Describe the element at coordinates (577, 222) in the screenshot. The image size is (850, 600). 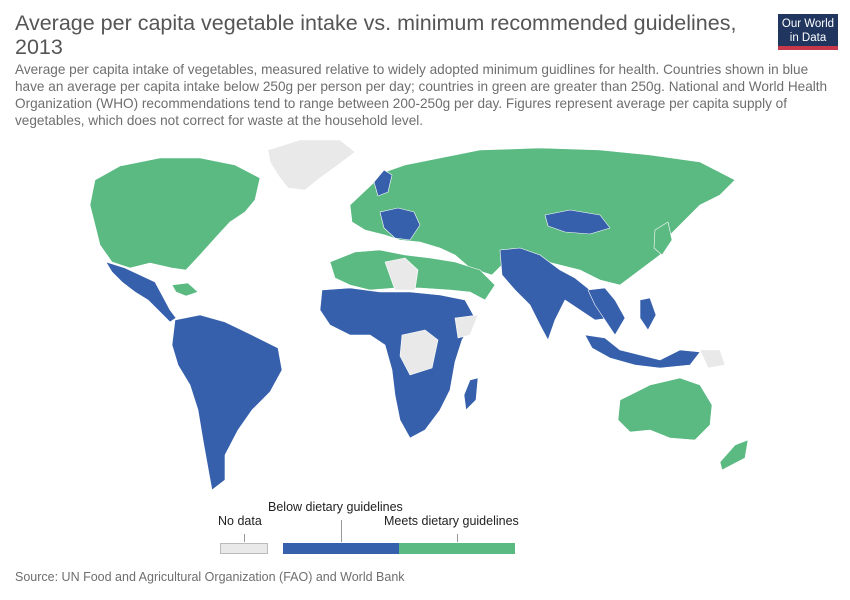
I see `region-mongolia` at that location.